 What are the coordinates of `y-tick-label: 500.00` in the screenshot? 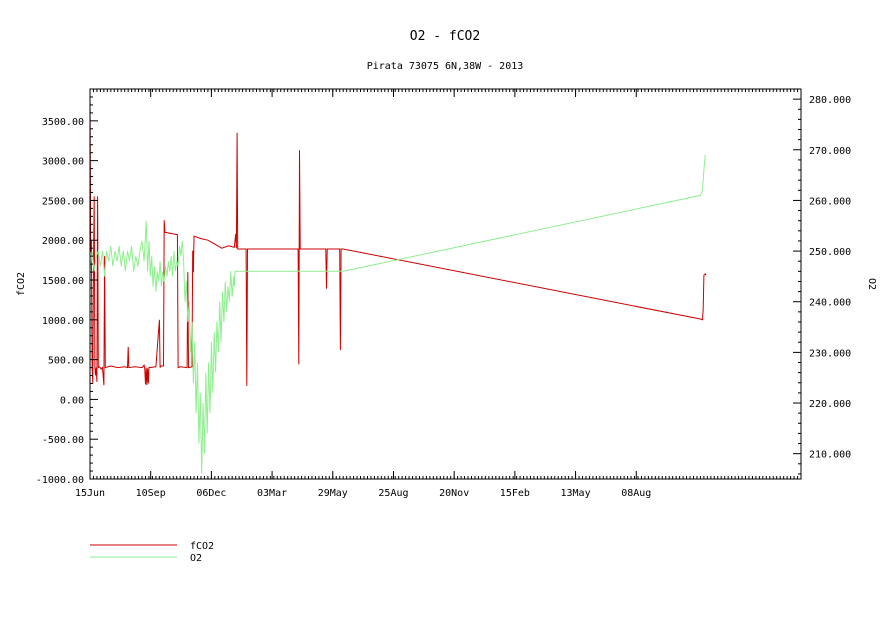 It's located at (66, 361).